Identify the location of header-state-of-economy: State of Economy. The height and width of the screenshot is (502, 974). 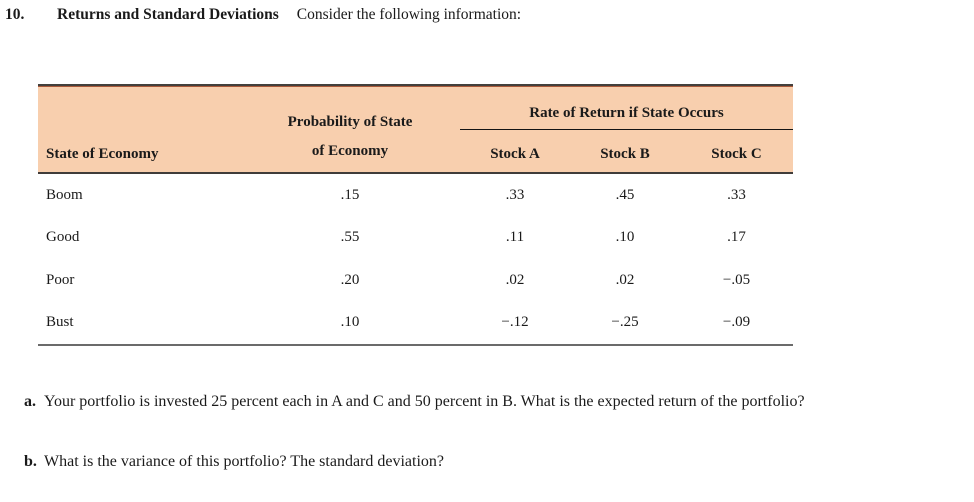
(102, 154).